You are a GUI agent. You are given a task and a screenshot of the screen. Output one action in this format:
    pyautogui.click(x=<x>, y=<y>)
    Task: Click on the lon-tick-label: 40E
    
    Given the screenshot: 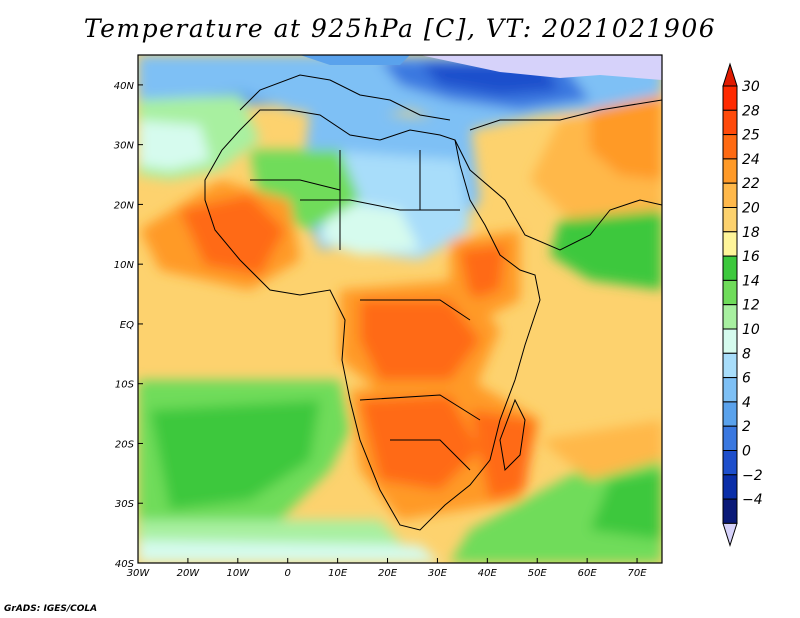 What is the action you would take?
    pyautogui.click(x=488, y=573)
    